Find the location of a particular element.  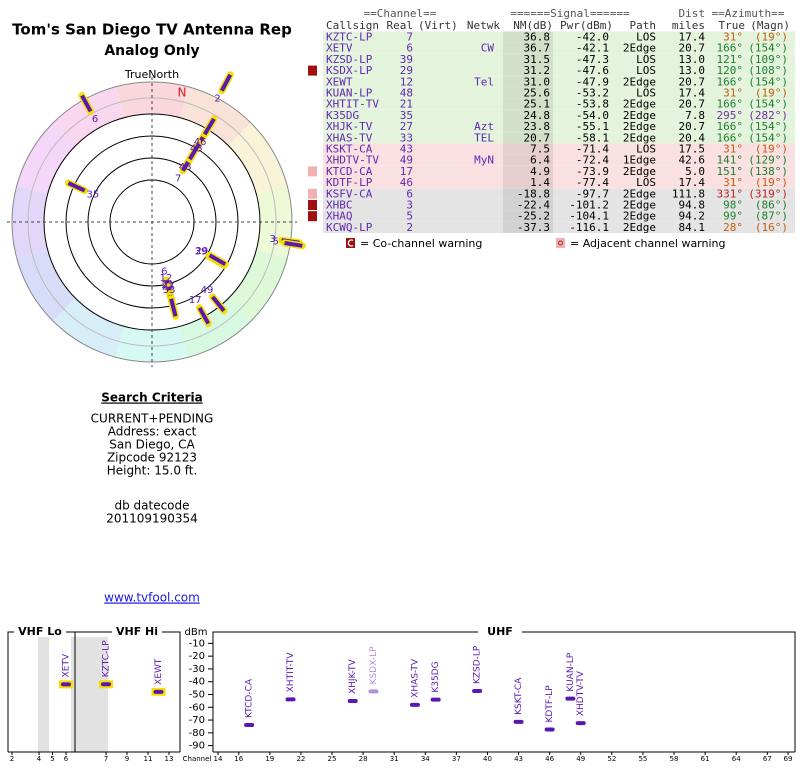

x-tick-label: 34 is located at coordinates (425, 759).